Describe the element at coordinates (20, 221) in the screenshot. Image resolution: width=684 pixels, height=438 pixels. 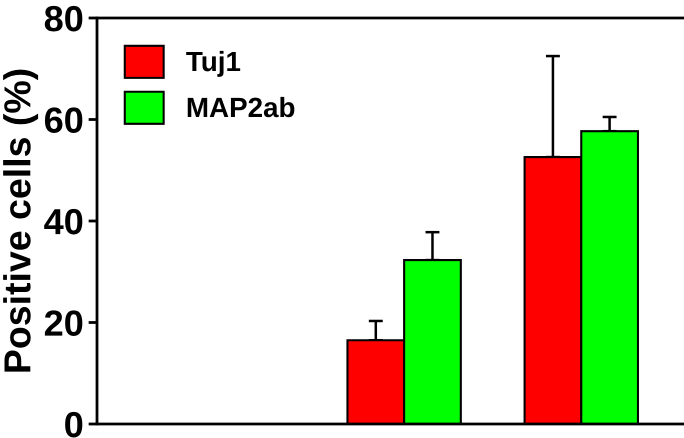
I see `y-axis-title: Positive cells (%)` at that location.